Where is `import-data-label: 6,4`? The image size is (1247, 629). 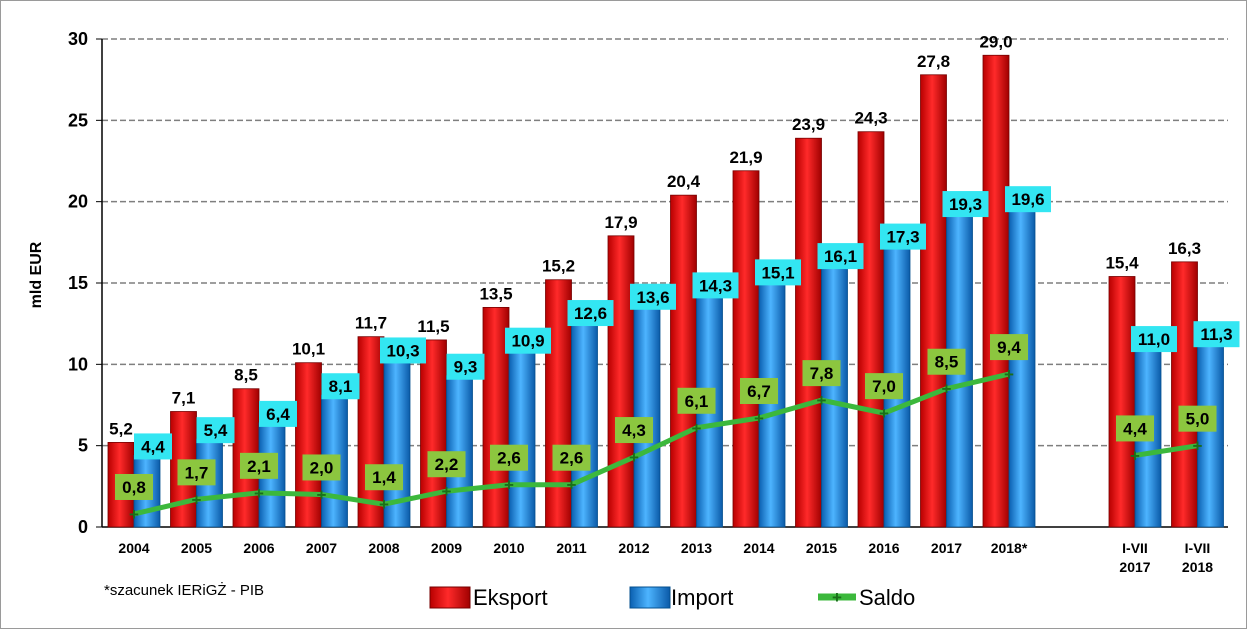
import-data-label: 6,4 is located at coordinates (278, 414).